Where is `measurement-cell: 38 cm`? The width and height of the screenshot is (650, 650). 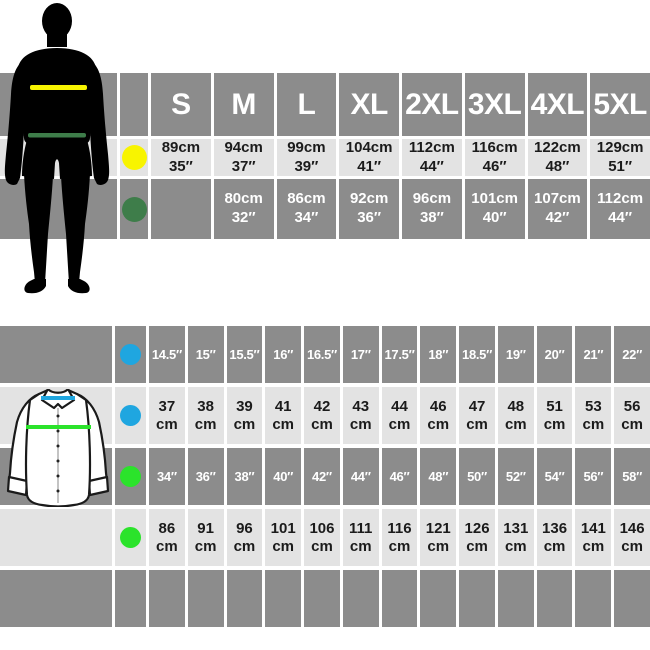
measurement-cell: 38 cm is located at coordinates (205, 415).